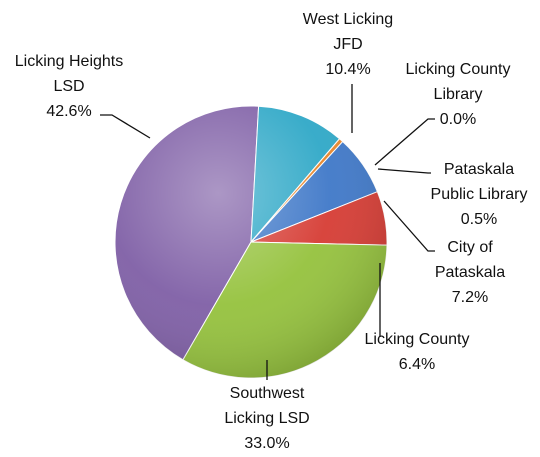  Describe the element at coordinates (347, 44) in the screenshot. I see `data-label-west-licking-jfd-line-2: JFD` at that location.